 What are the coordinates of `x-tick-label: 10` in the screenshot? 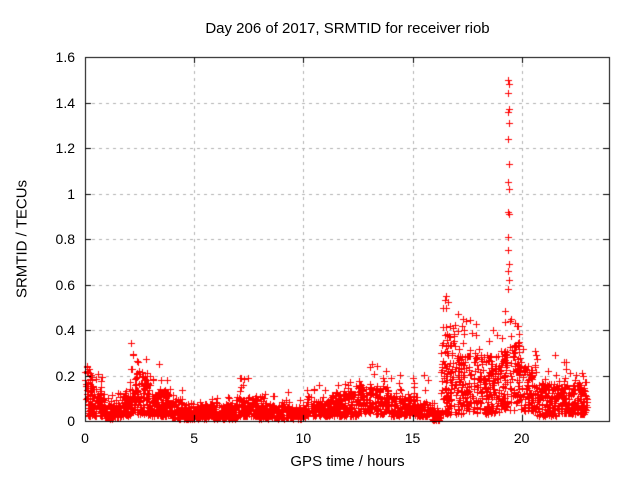 It's located at (303, 438).